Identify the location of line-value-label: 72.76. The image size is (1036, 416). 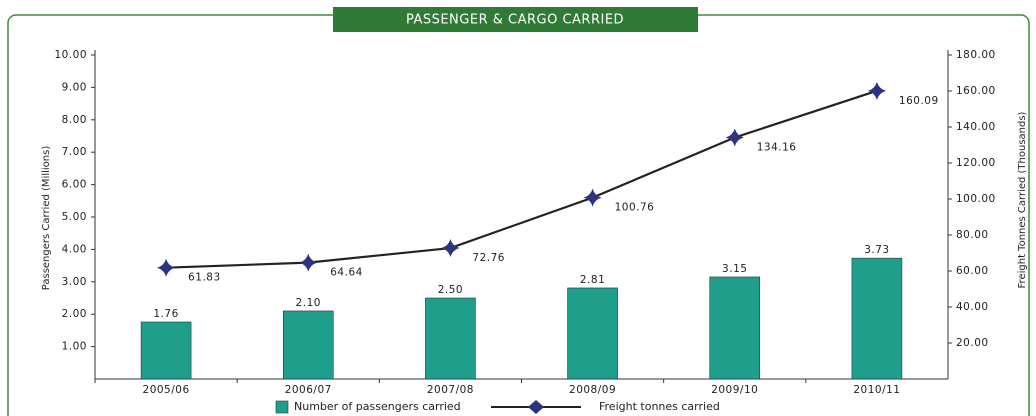
(488, 258).